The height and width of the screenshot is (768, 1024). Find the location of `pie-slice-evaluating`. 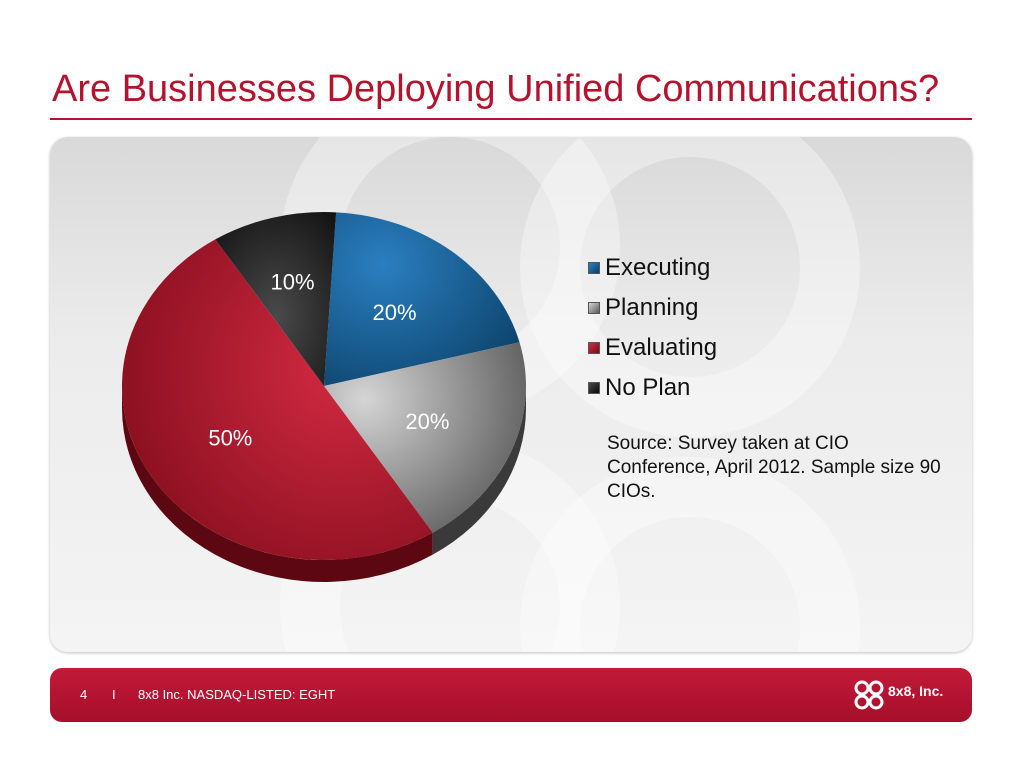

pie-slice-evaluating is located at coordinates (277, 399).